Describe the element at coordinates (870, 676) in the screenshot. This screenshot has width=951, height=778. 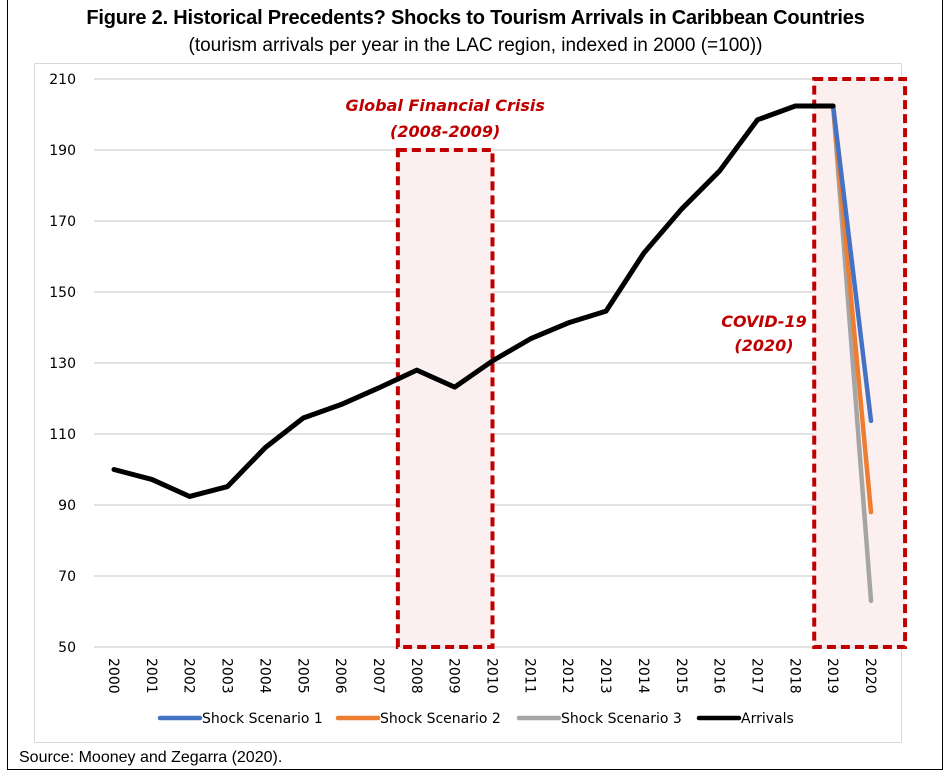
I see `x-tick-label: 2020` at that location.